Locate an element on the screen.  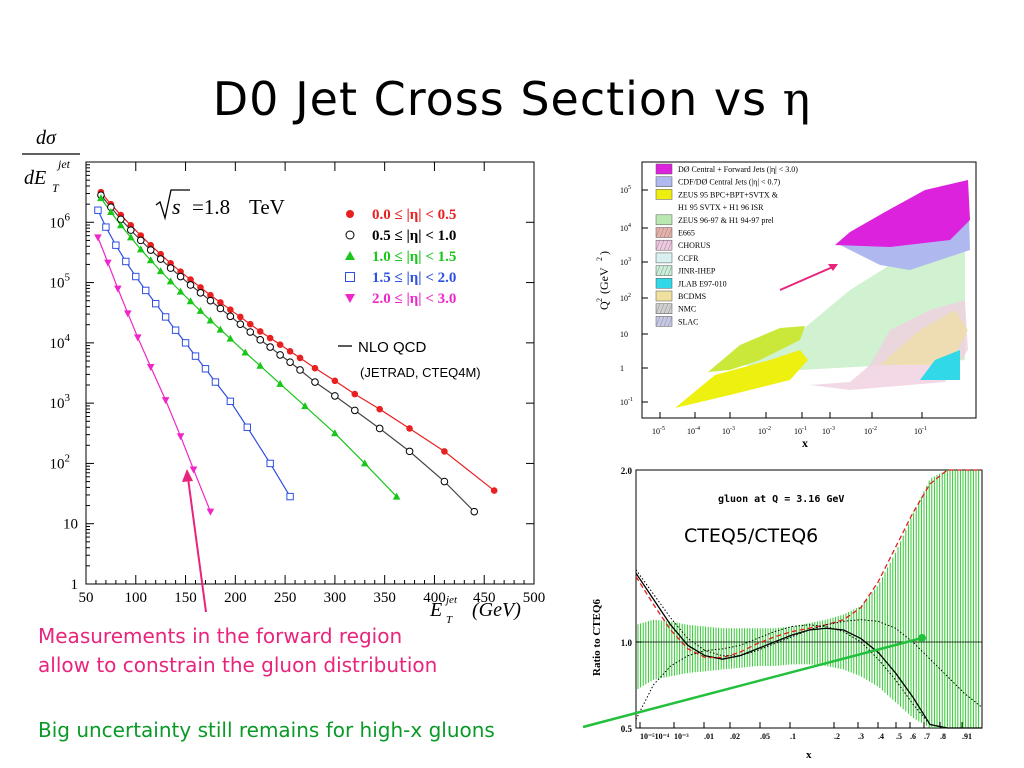
legend-label: 2.0 ≤ |η| < 3.0 is located at coordinates (414, 299).